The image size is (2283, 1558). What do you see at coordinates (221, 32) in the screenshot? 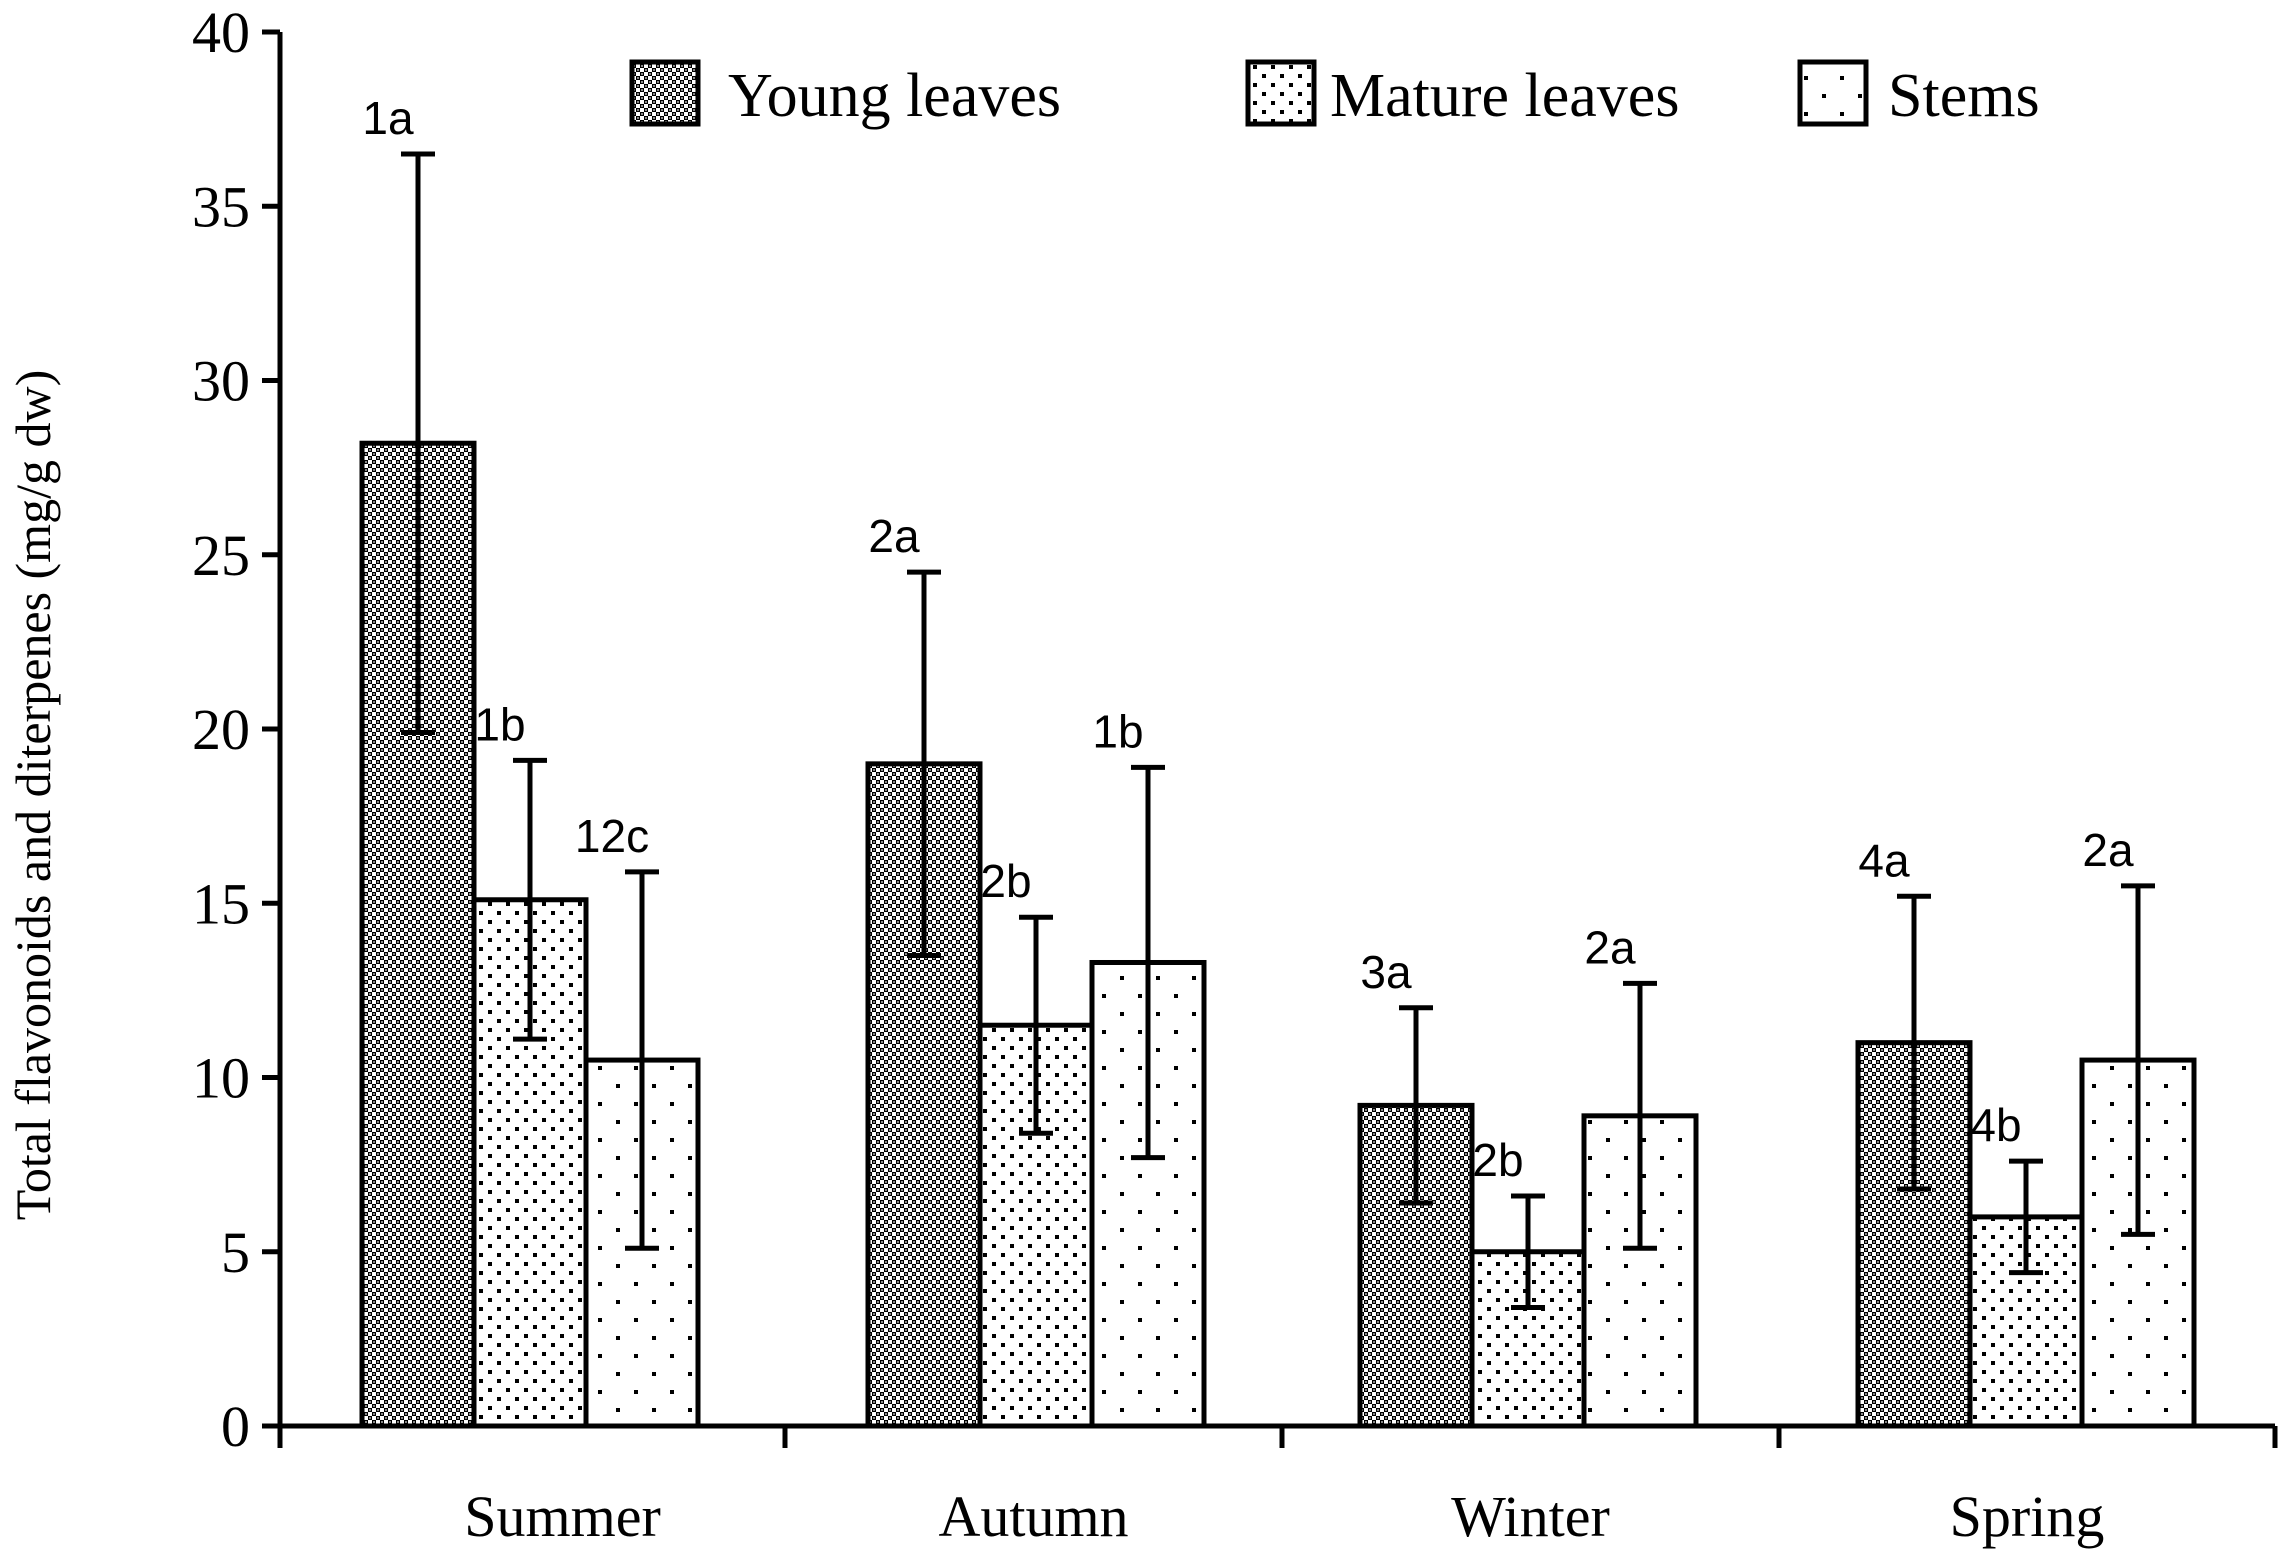
I see `y-tick-label-40: 40` at bounding box center [221, 32].